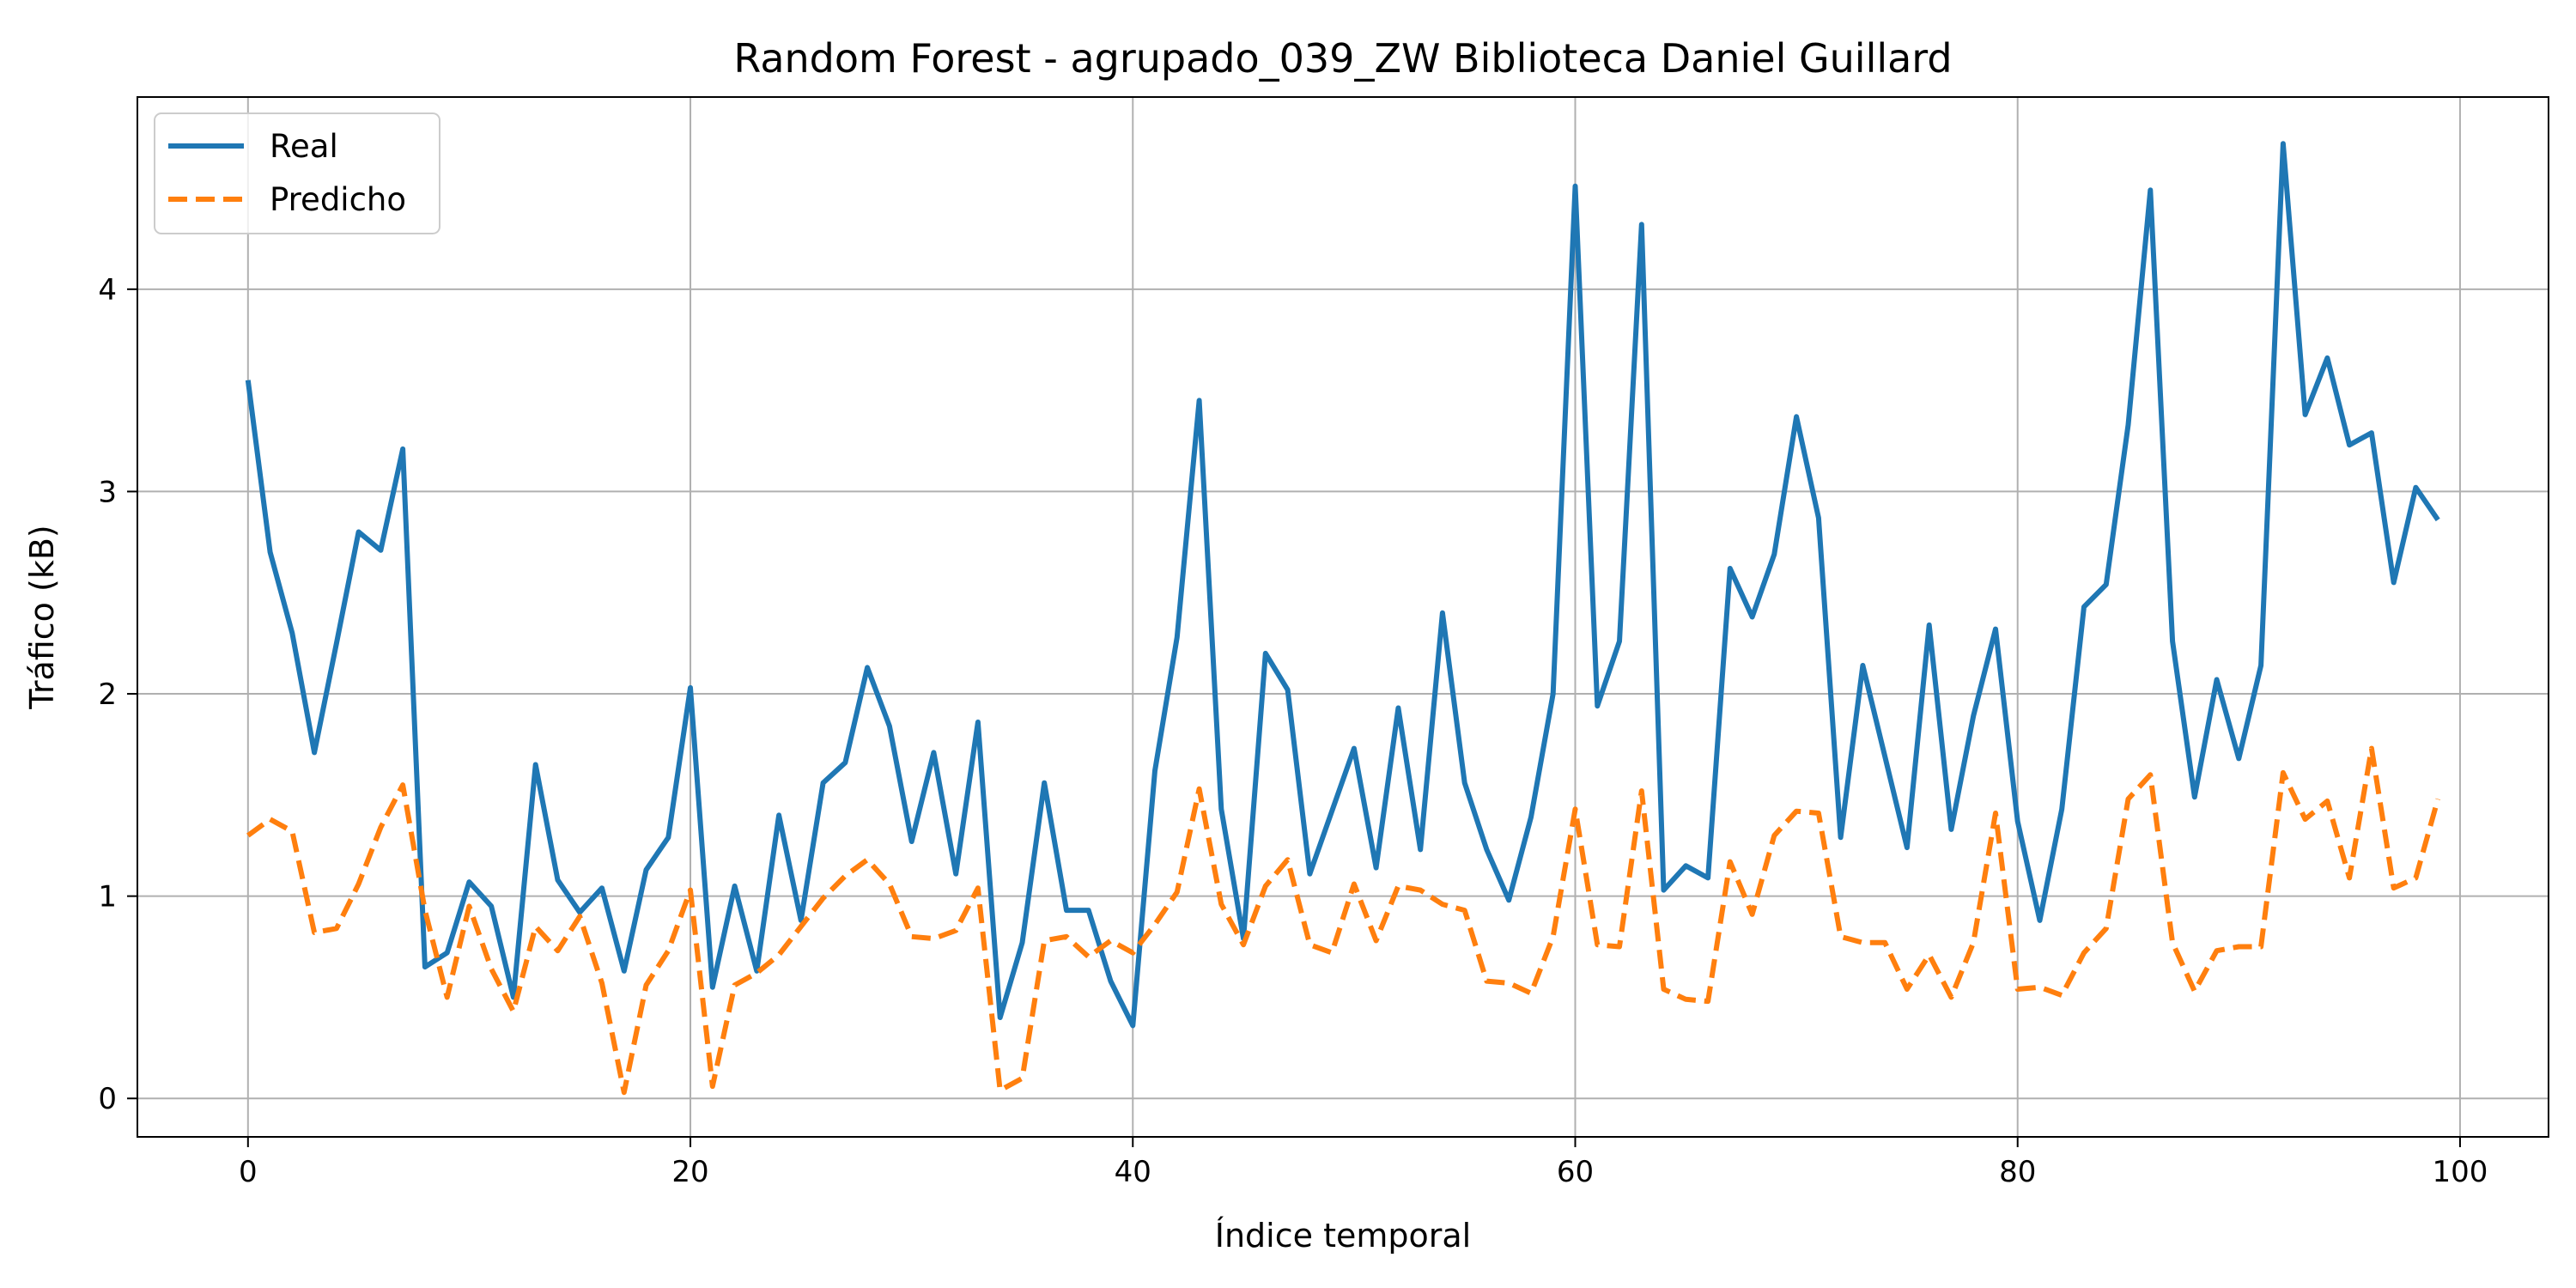  I want to click on y-tick-label: 3, so click(107, 492).